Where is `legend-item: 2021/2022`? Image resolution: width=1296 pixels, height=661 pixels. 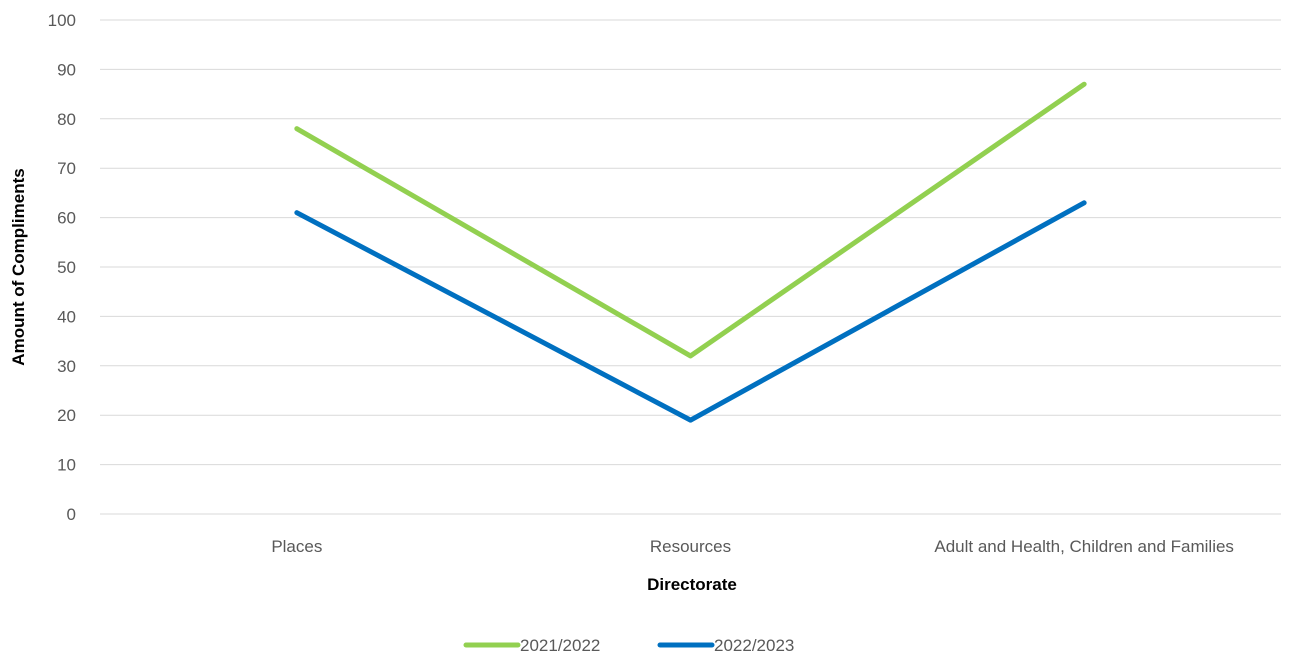
legend-item: 2021/2022 is located at coordinates (531, 645).